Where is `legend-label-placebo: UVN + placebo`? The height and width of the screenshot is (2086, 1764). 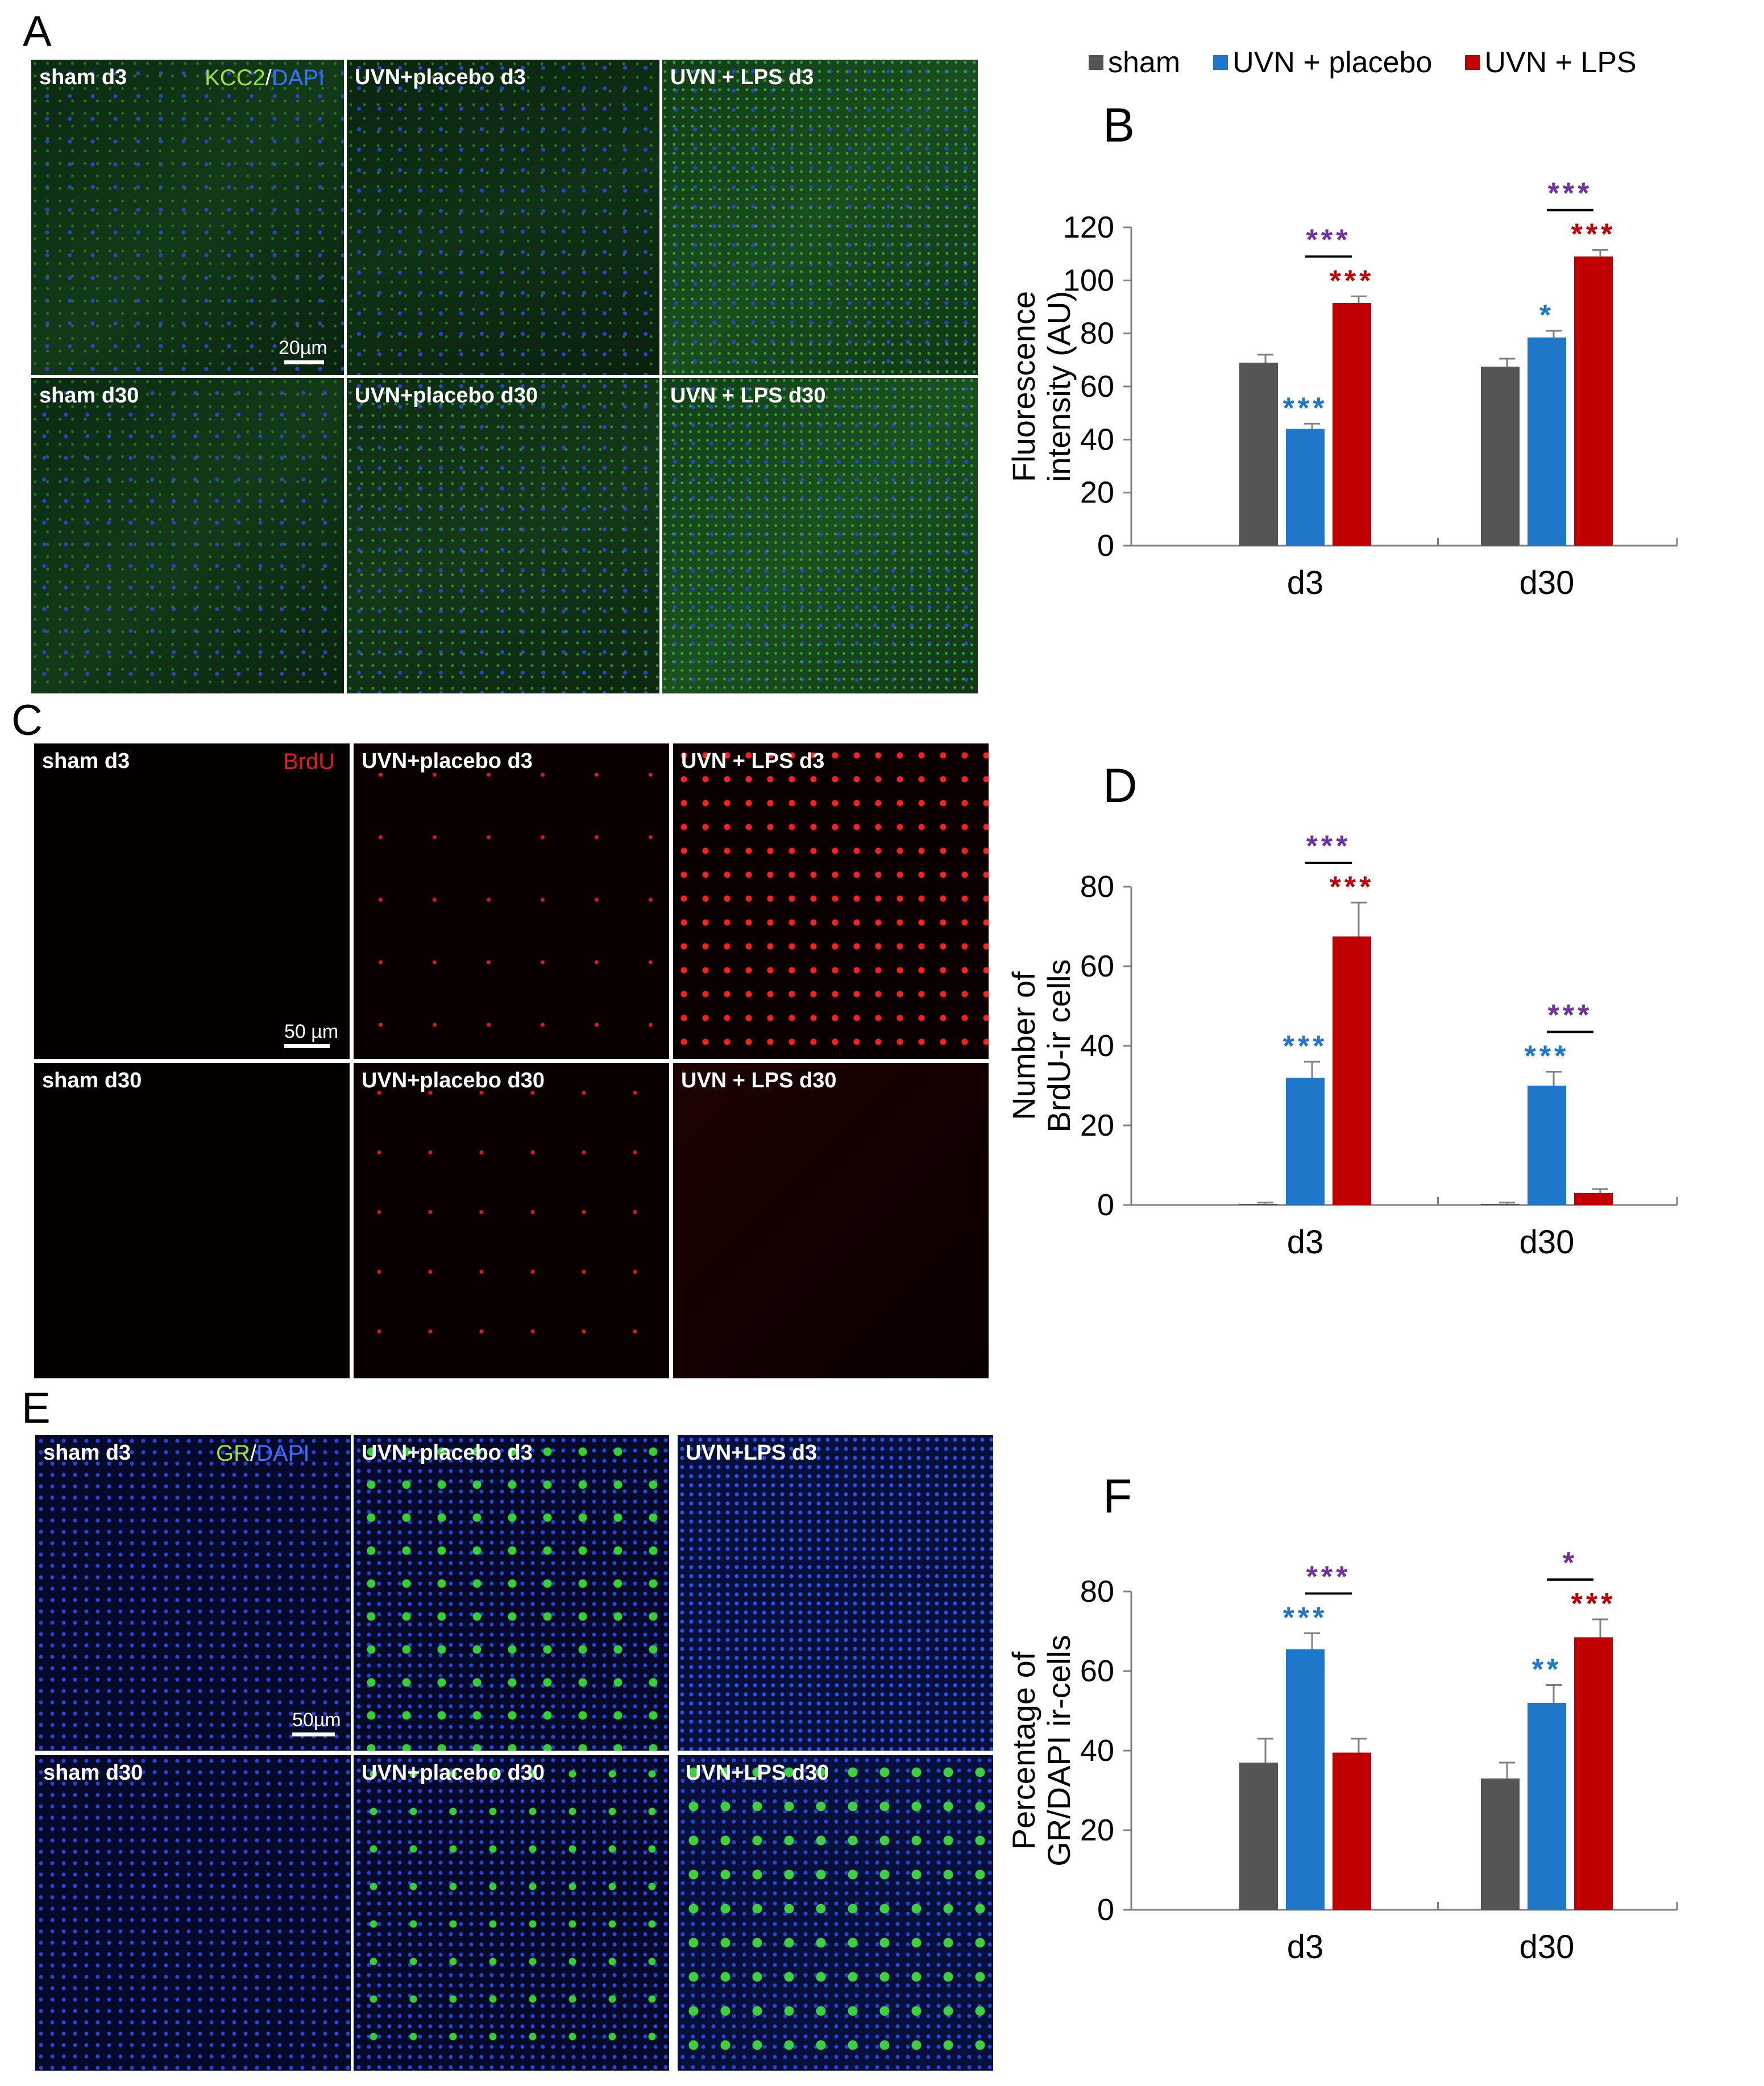
legend-label-placebo: UVN + placebo is located at coordinates (1332, 62).